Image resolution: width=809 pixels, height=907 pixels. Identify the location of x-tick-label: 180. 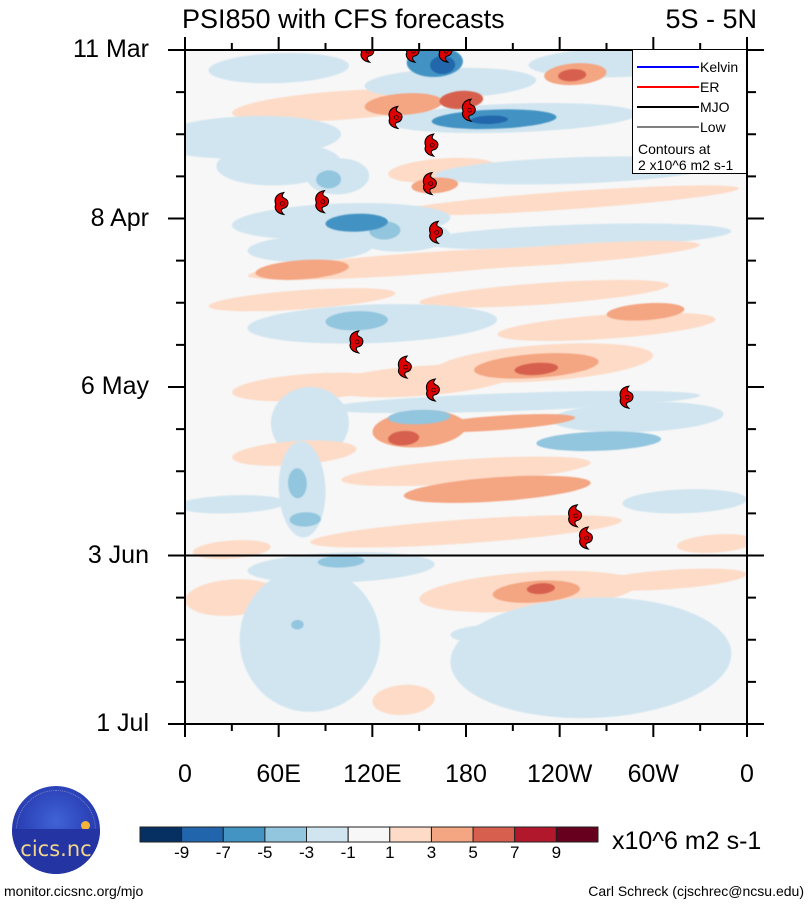
(466, 774).